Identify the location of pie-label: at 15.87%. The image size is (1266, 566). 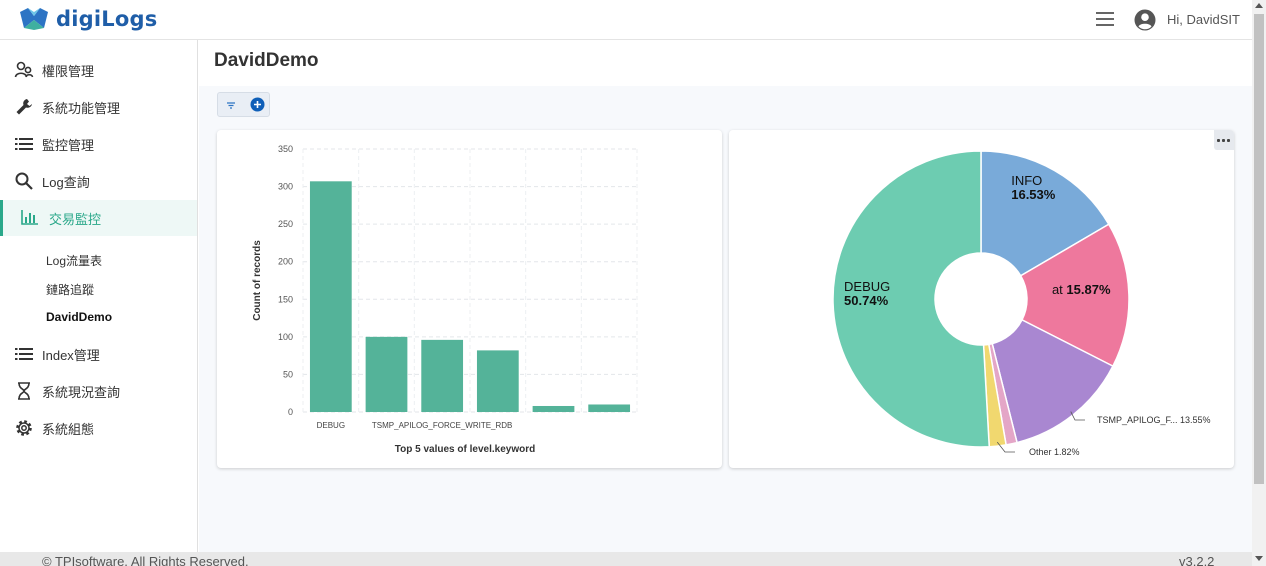
(1081, 289).